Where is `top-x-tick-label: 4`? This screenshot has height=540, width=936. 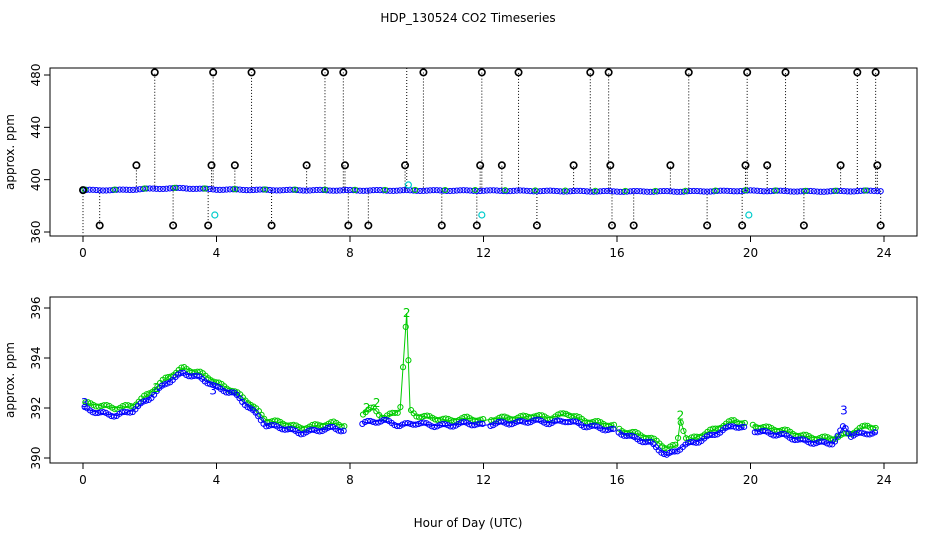
top-x-tick-label: 4 is located at coordinates (217, 253).